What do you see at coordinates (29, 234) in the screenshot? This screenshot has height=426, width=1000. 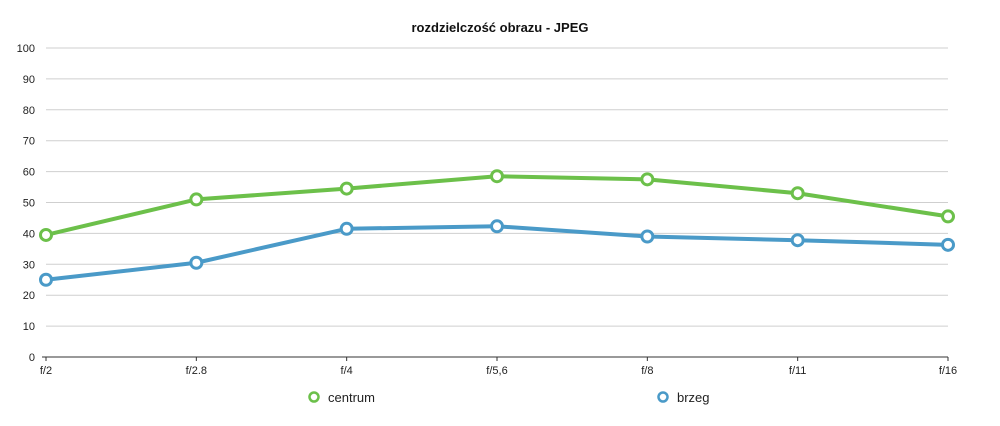 I see `y-tick-label: 40` at bounding box center [29, 234].